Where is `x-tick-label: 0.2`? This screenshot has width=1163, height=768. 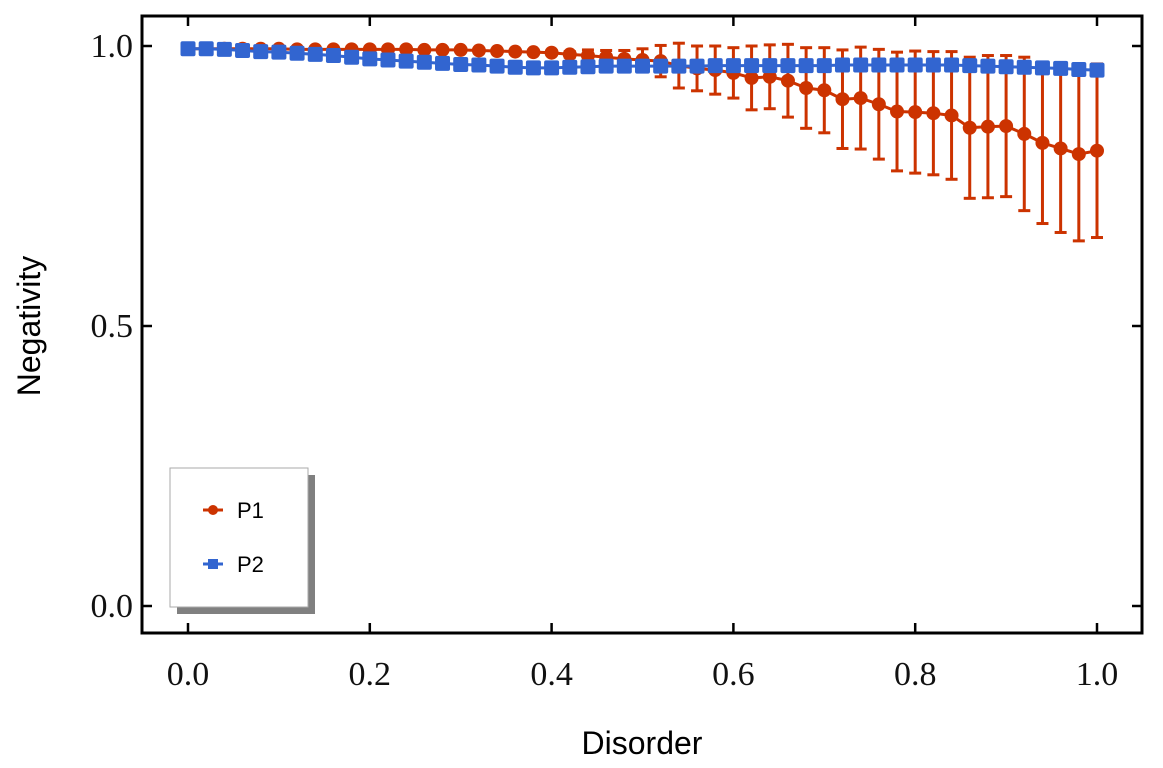 x-tick-label: 0.2 is located at coordinates (370, 674).